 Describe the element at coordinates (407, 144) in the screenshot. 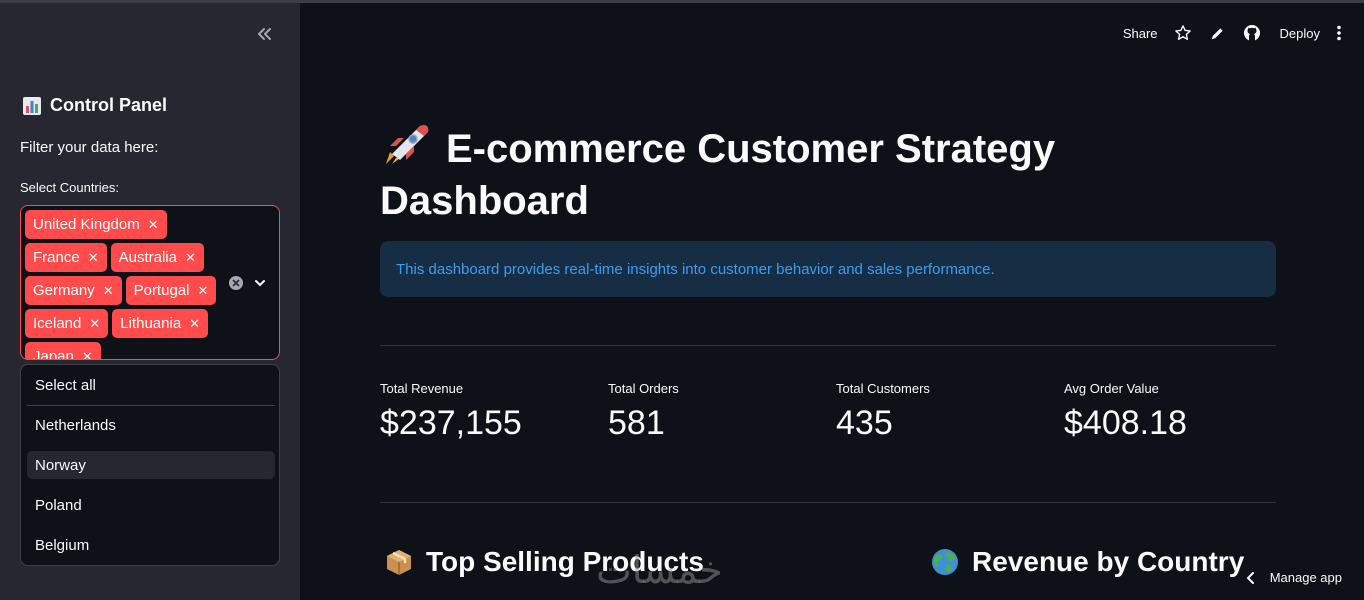

I see `rocket-icon` at that location.